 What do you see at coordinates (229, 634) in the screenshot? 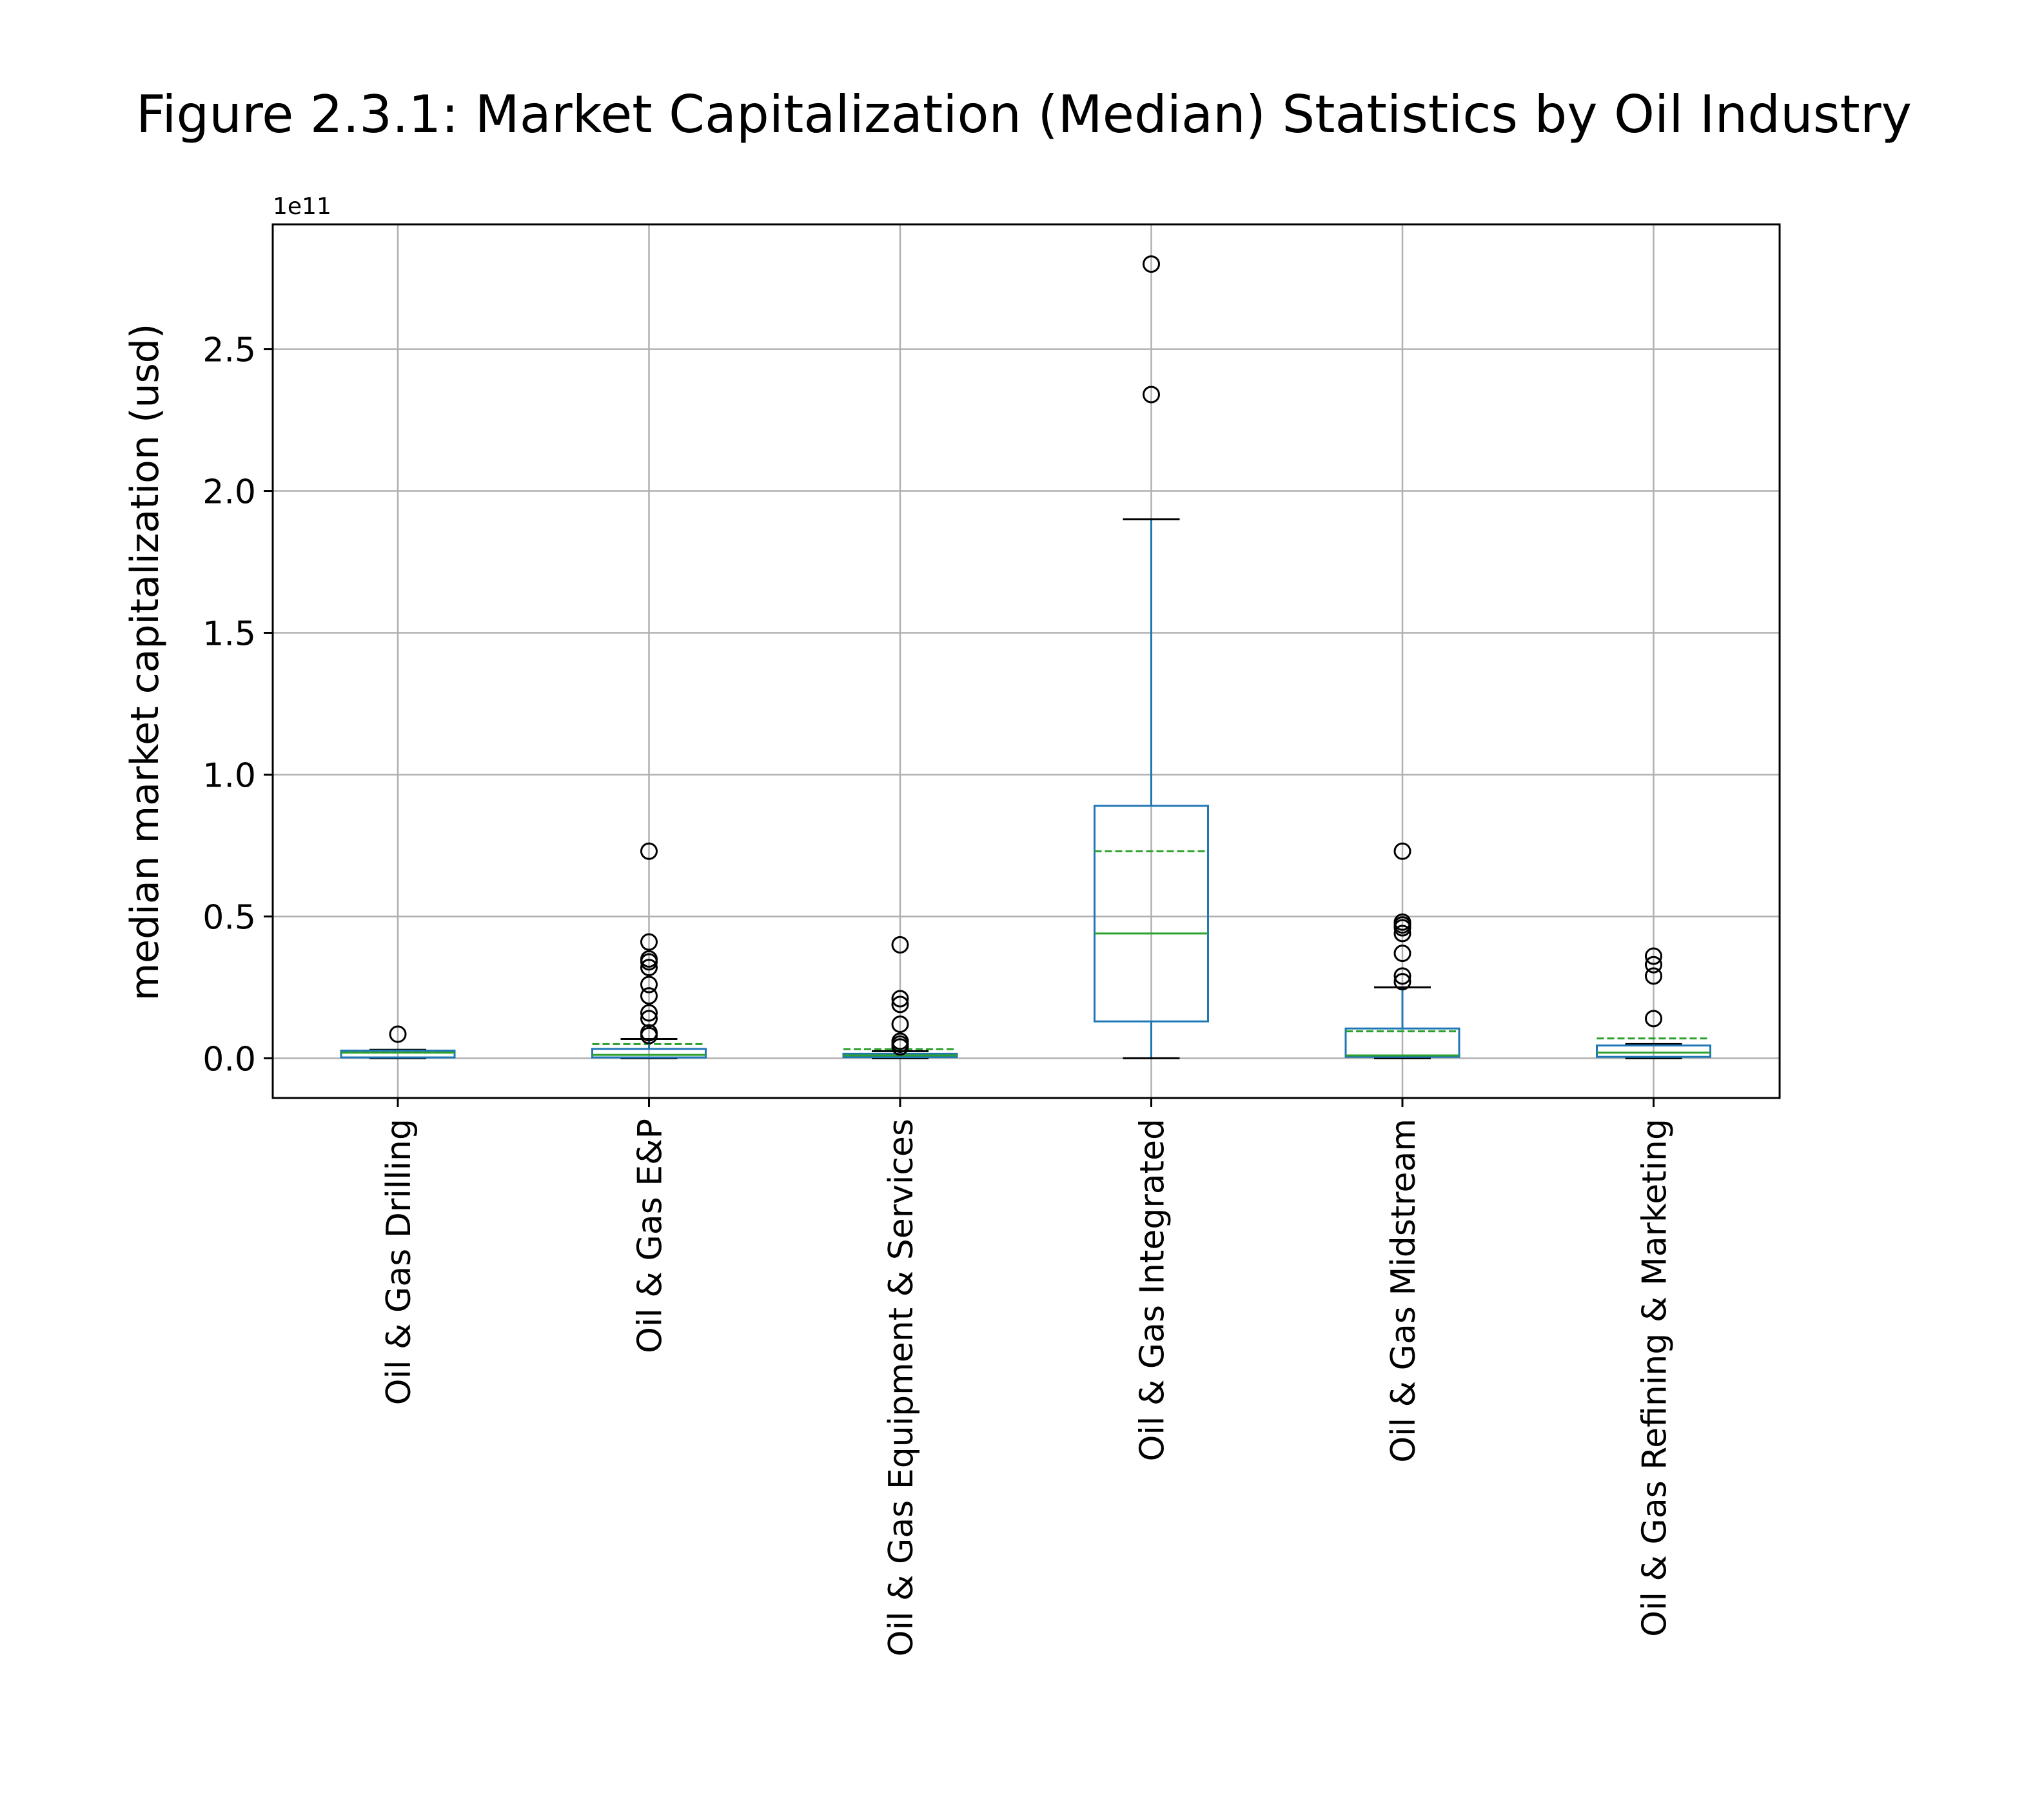
I see `y-tick-label: 1.5` at bounding box center [229, 634].